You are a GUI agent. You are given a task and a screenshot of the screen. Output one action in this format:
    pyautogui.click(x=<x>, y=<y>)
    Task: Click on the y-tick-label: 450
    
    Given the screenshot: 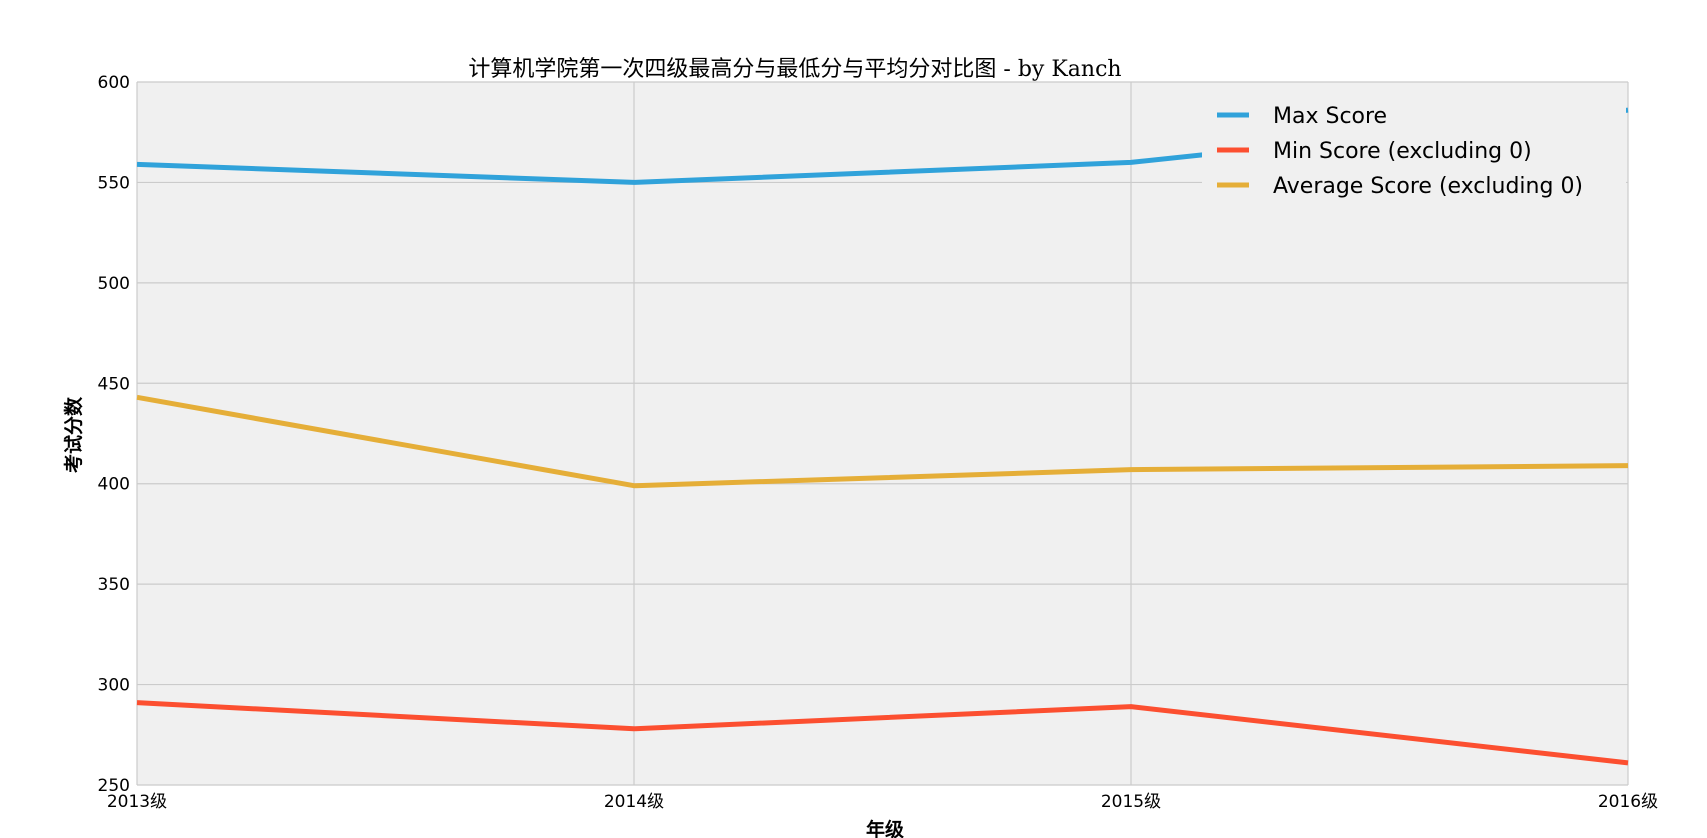 What is the action you would take?
    pyautogui.click(x=114, y=384)
    